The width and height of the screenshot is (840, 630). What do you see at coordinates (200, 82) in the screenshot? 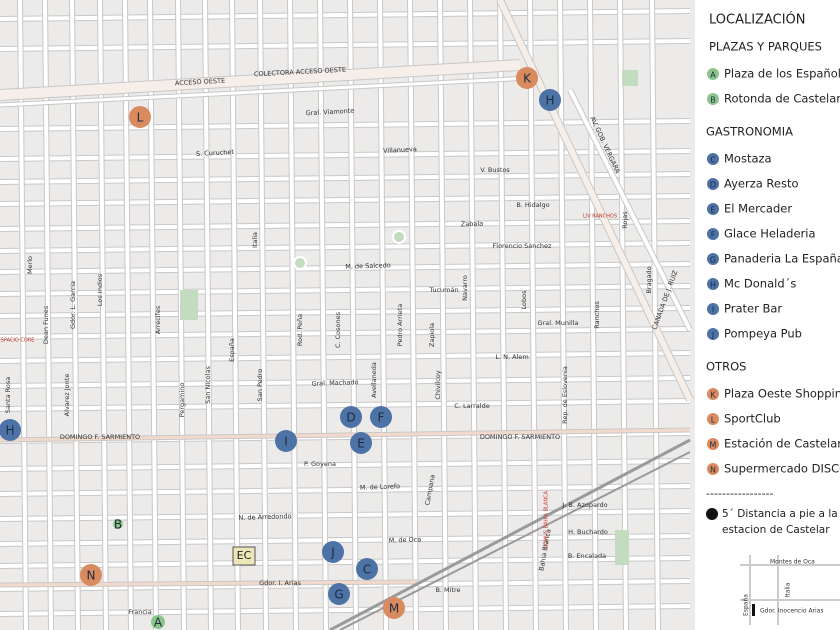
I see `street-label: ACCESO OESTE` at bounding box center [200, 82].